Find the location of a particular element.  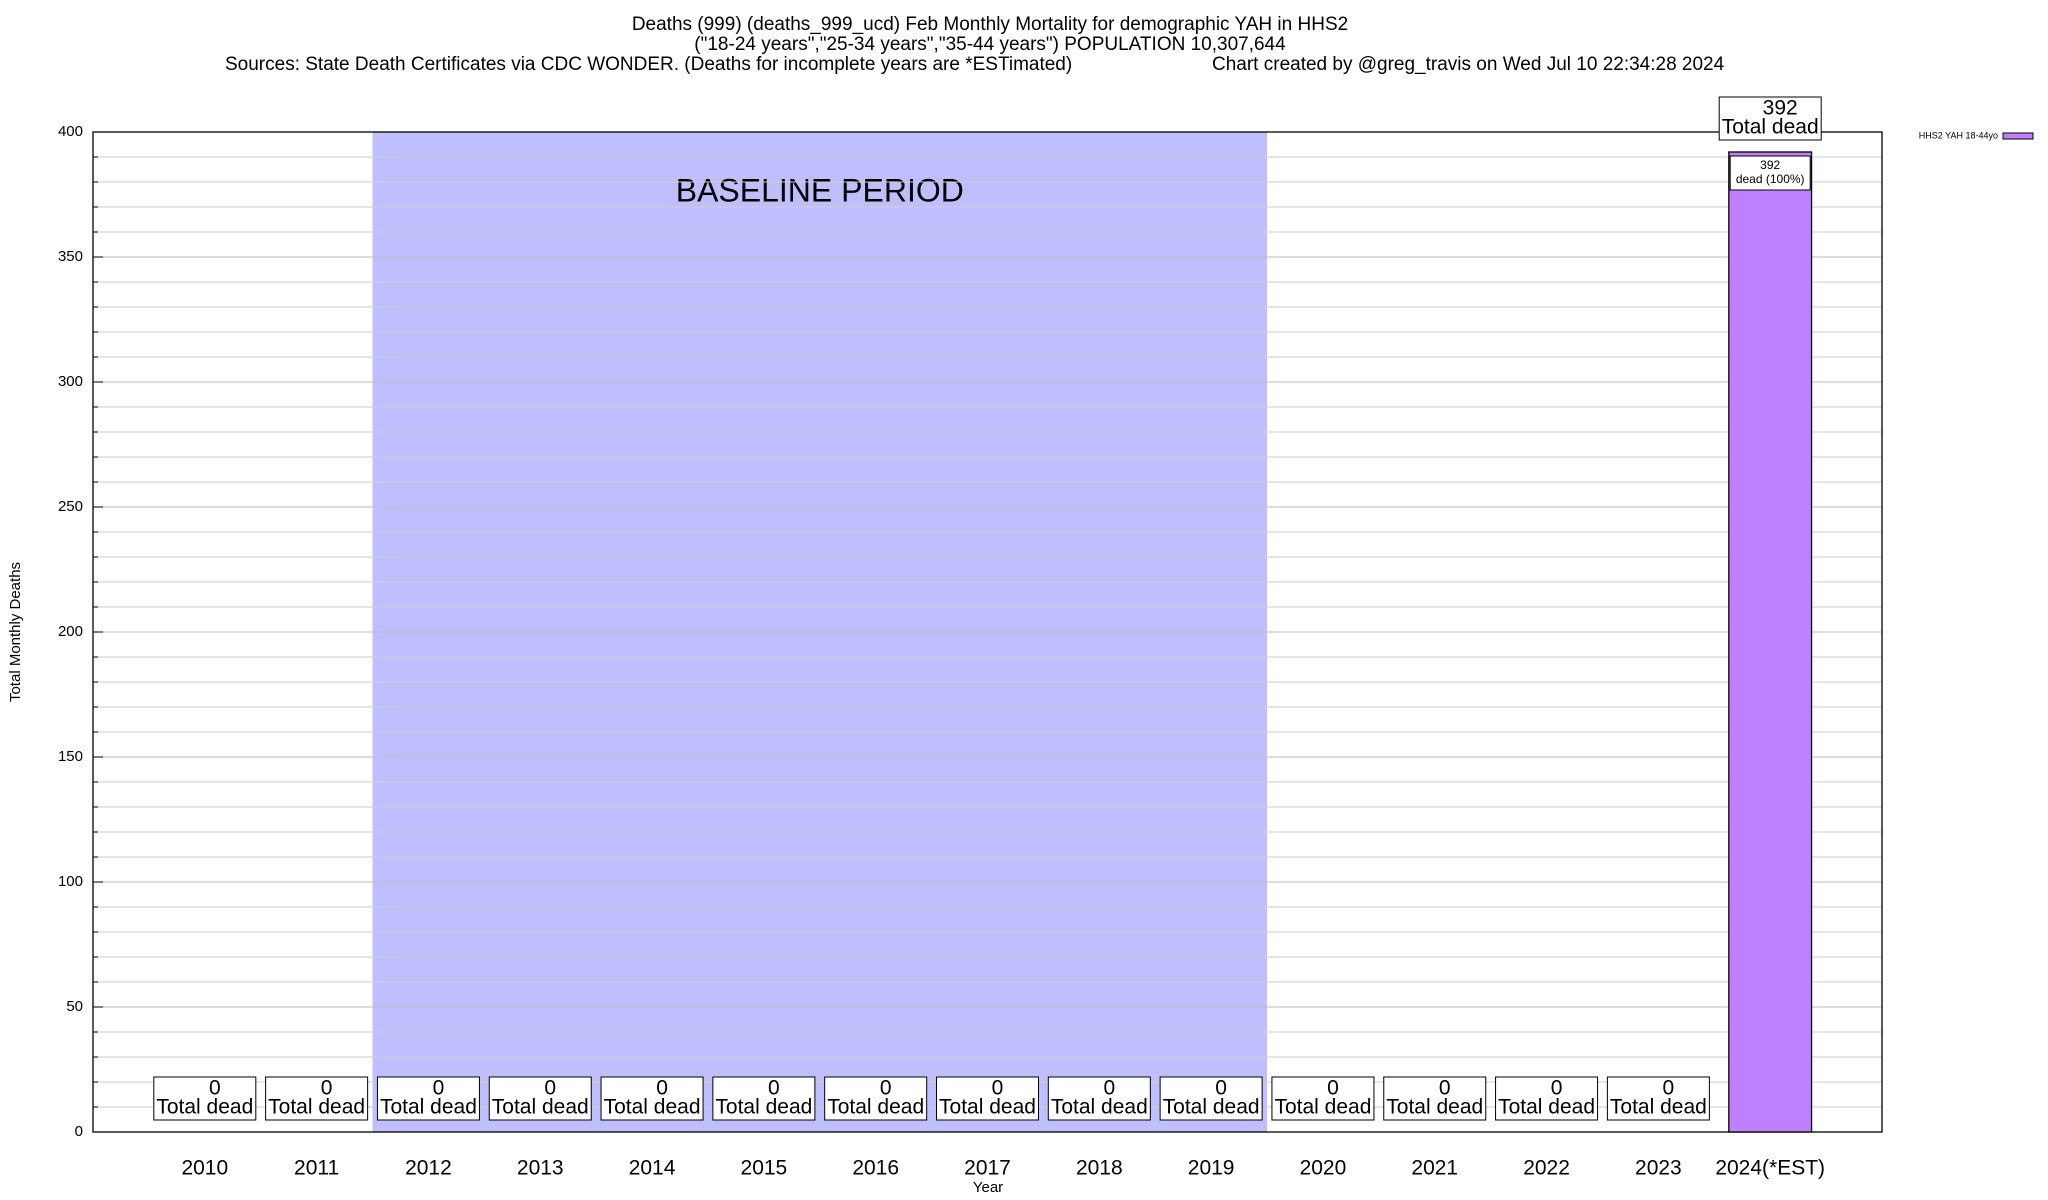

x-tick-label: 2023 is located at coordinates (1658, 1168).